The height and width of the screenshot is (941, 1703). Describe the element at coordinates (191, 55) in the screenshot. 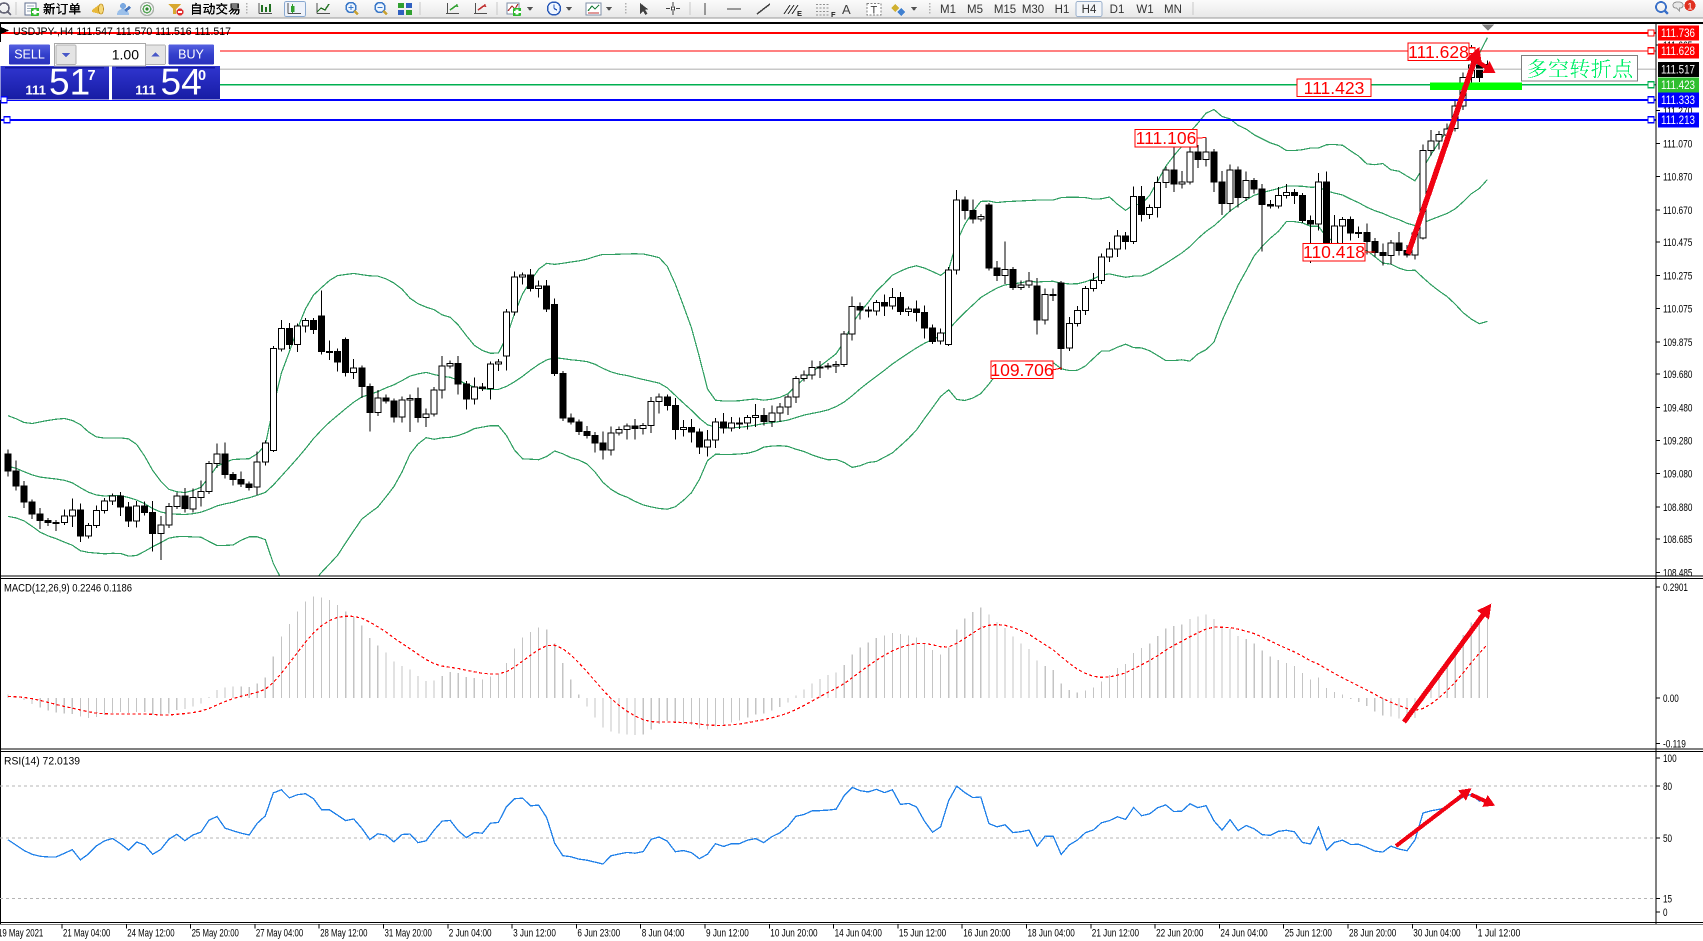

I see `svg-text: BUY` at that location.